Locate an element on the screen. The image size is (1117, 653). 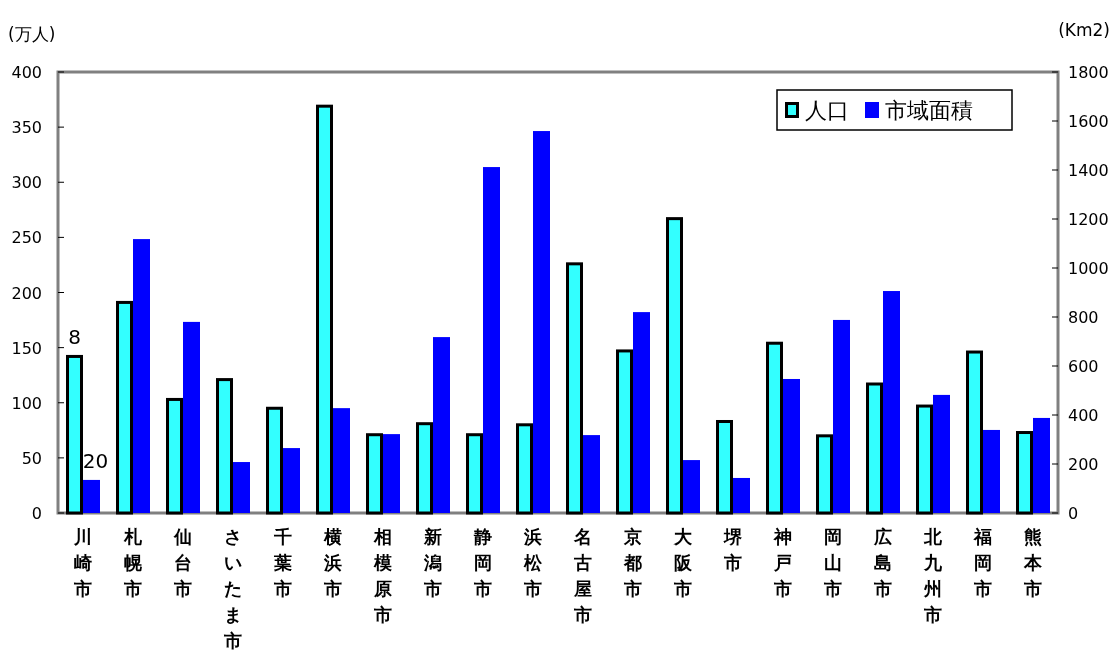
y2-tick-label: 1800 is located at coordinates (1088, 72).